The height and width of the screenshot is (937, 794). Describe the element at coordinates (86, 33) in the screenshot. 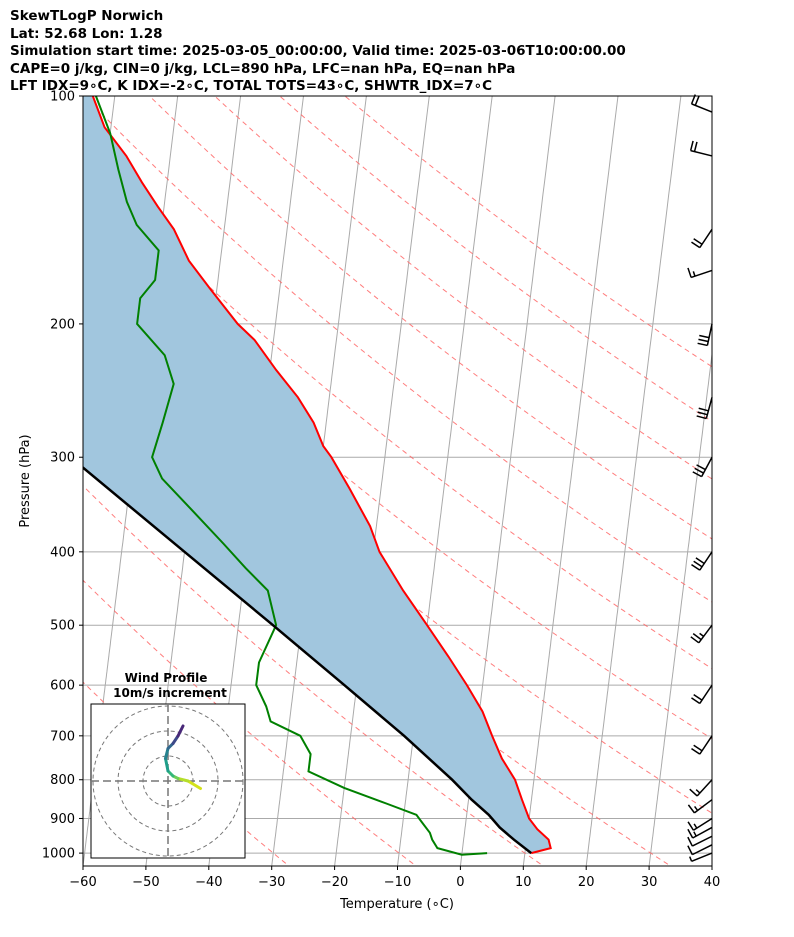

I see `location-line: Lat: 52.68 Lon: 1.28` at that location.